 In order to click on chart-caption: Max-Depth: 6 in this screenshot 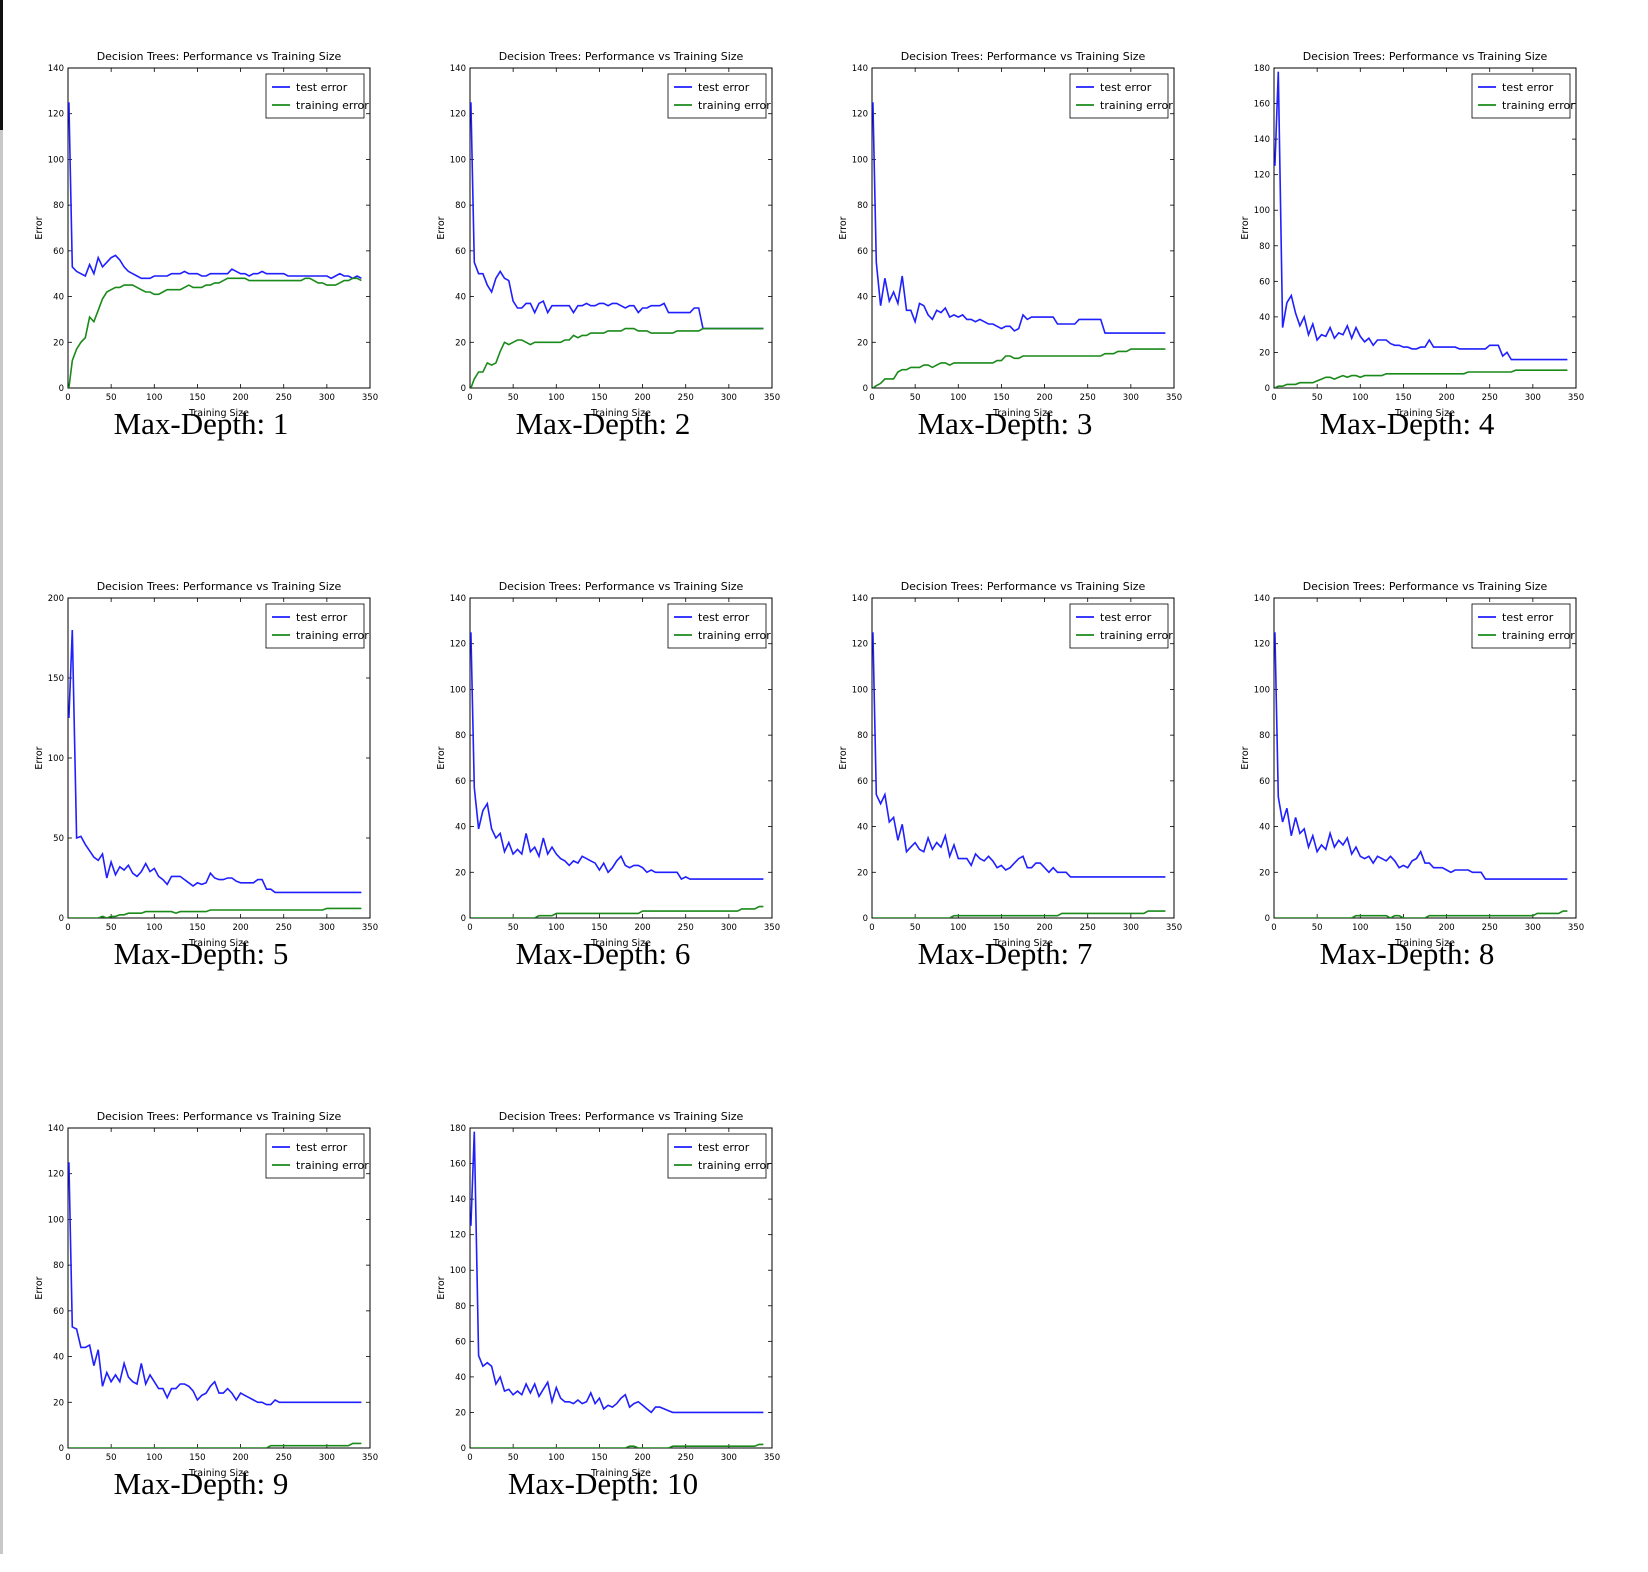, I will do `click(603, 953)`.